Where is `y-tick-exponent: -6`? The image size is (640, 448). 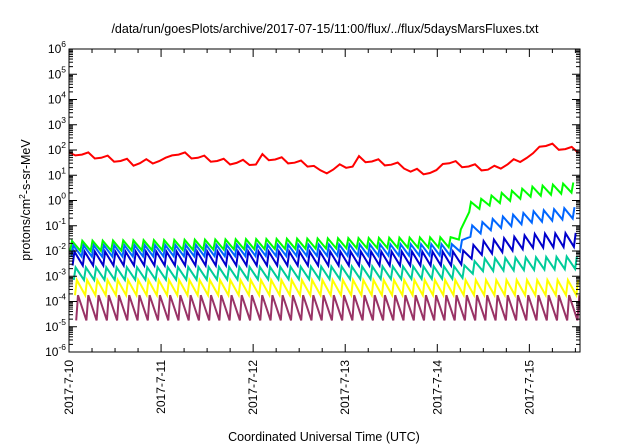
y-tick-exponent: -6 is located at coordinates (62, 347).